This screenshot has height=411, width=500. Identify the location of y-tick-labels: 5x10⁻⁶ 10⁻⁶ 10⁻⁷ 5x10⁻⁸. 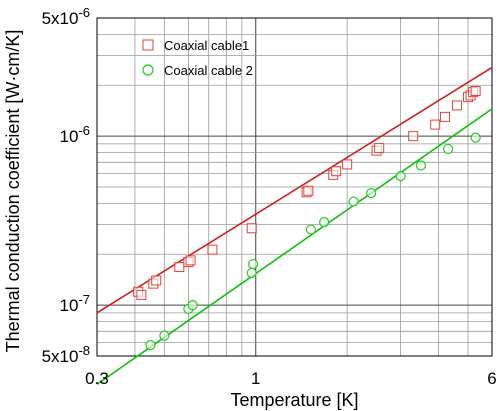
(66, 185).